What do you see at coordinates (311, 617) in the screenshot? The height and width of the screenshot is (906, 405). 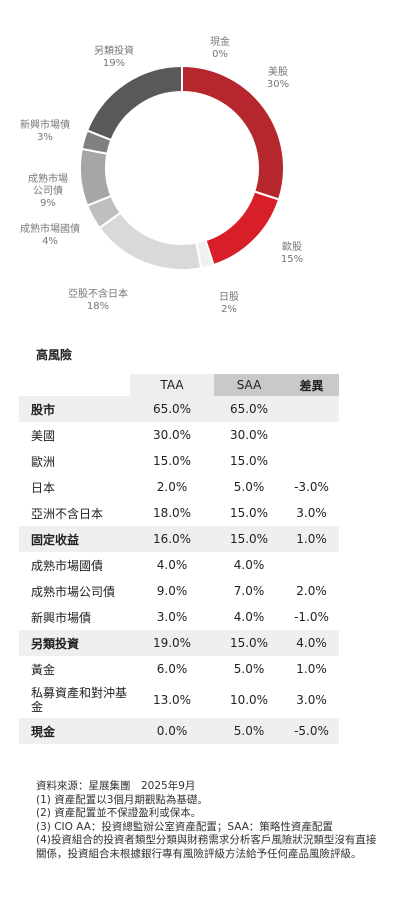 I see `row-diff: -1.0%` at bounding box center [311, 617].